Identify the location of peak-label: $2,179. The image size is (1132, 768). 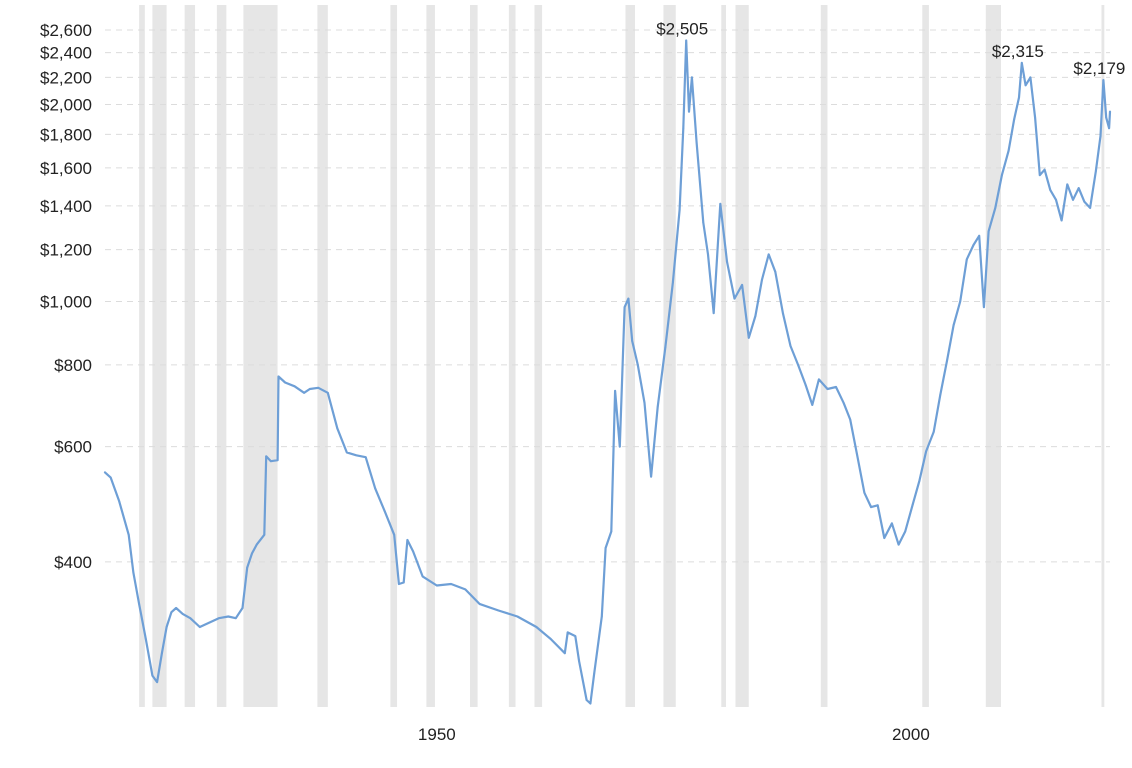
(1099, 68).